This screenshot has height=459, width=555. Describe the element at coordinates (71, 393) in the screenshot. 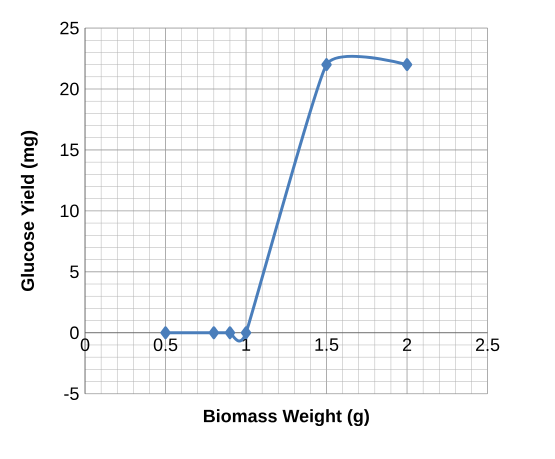

I see `y-tick-label: -5` at that location.